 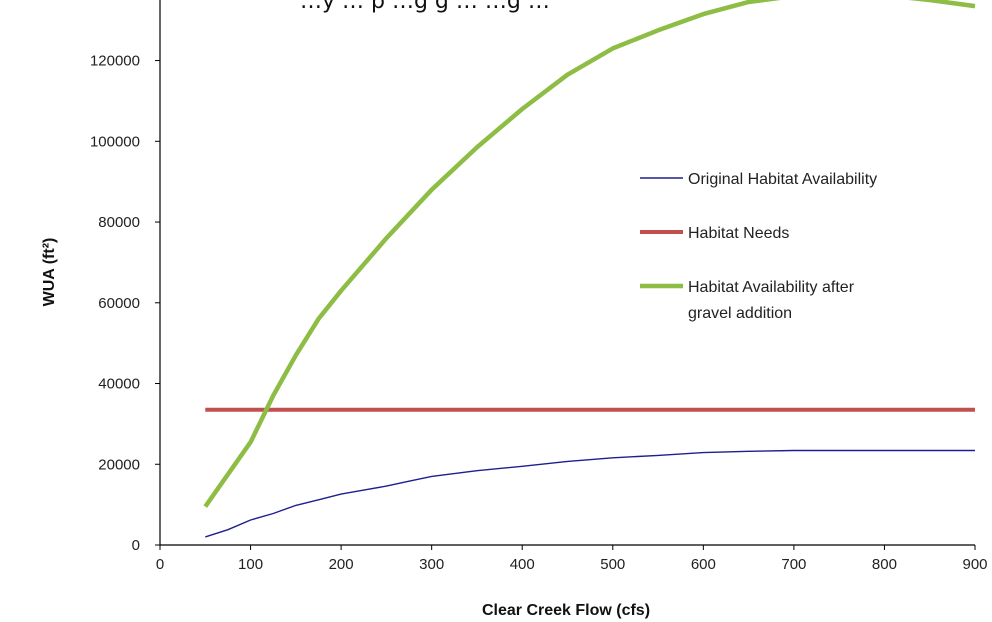 What do you see at coordinates (566, 610) in the screenshot?
I see `x-axis-title: Clear Creek Flow (cfs)` at bounding box center [566, 610].